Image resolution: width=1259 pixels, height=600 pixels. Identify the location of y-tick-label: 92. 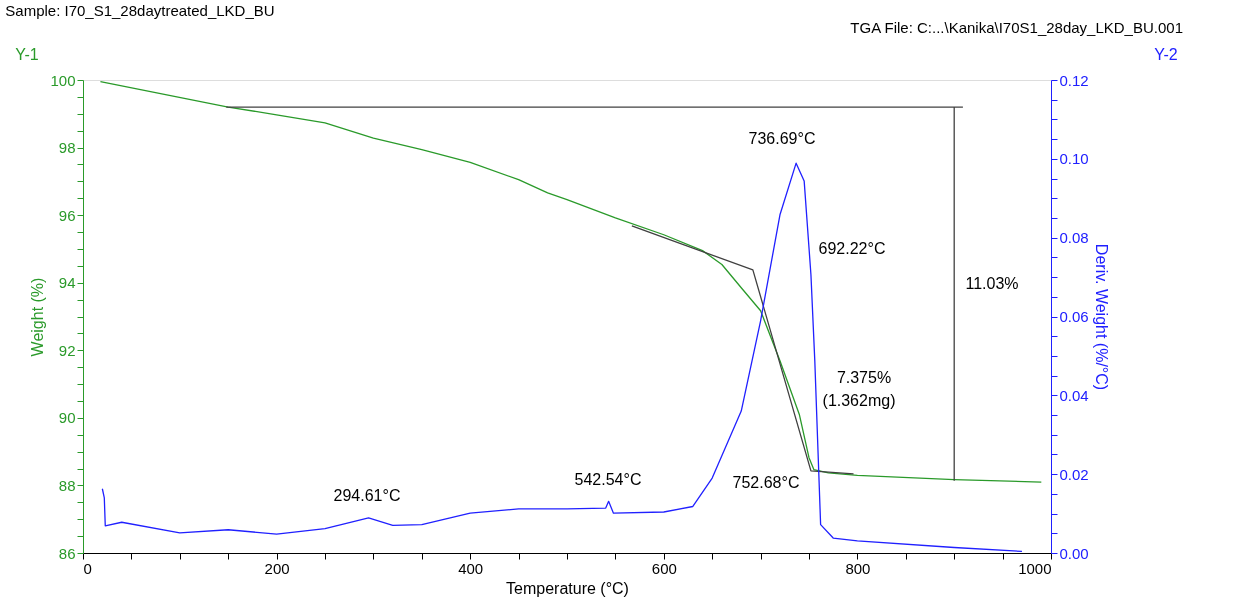
(67, 350).